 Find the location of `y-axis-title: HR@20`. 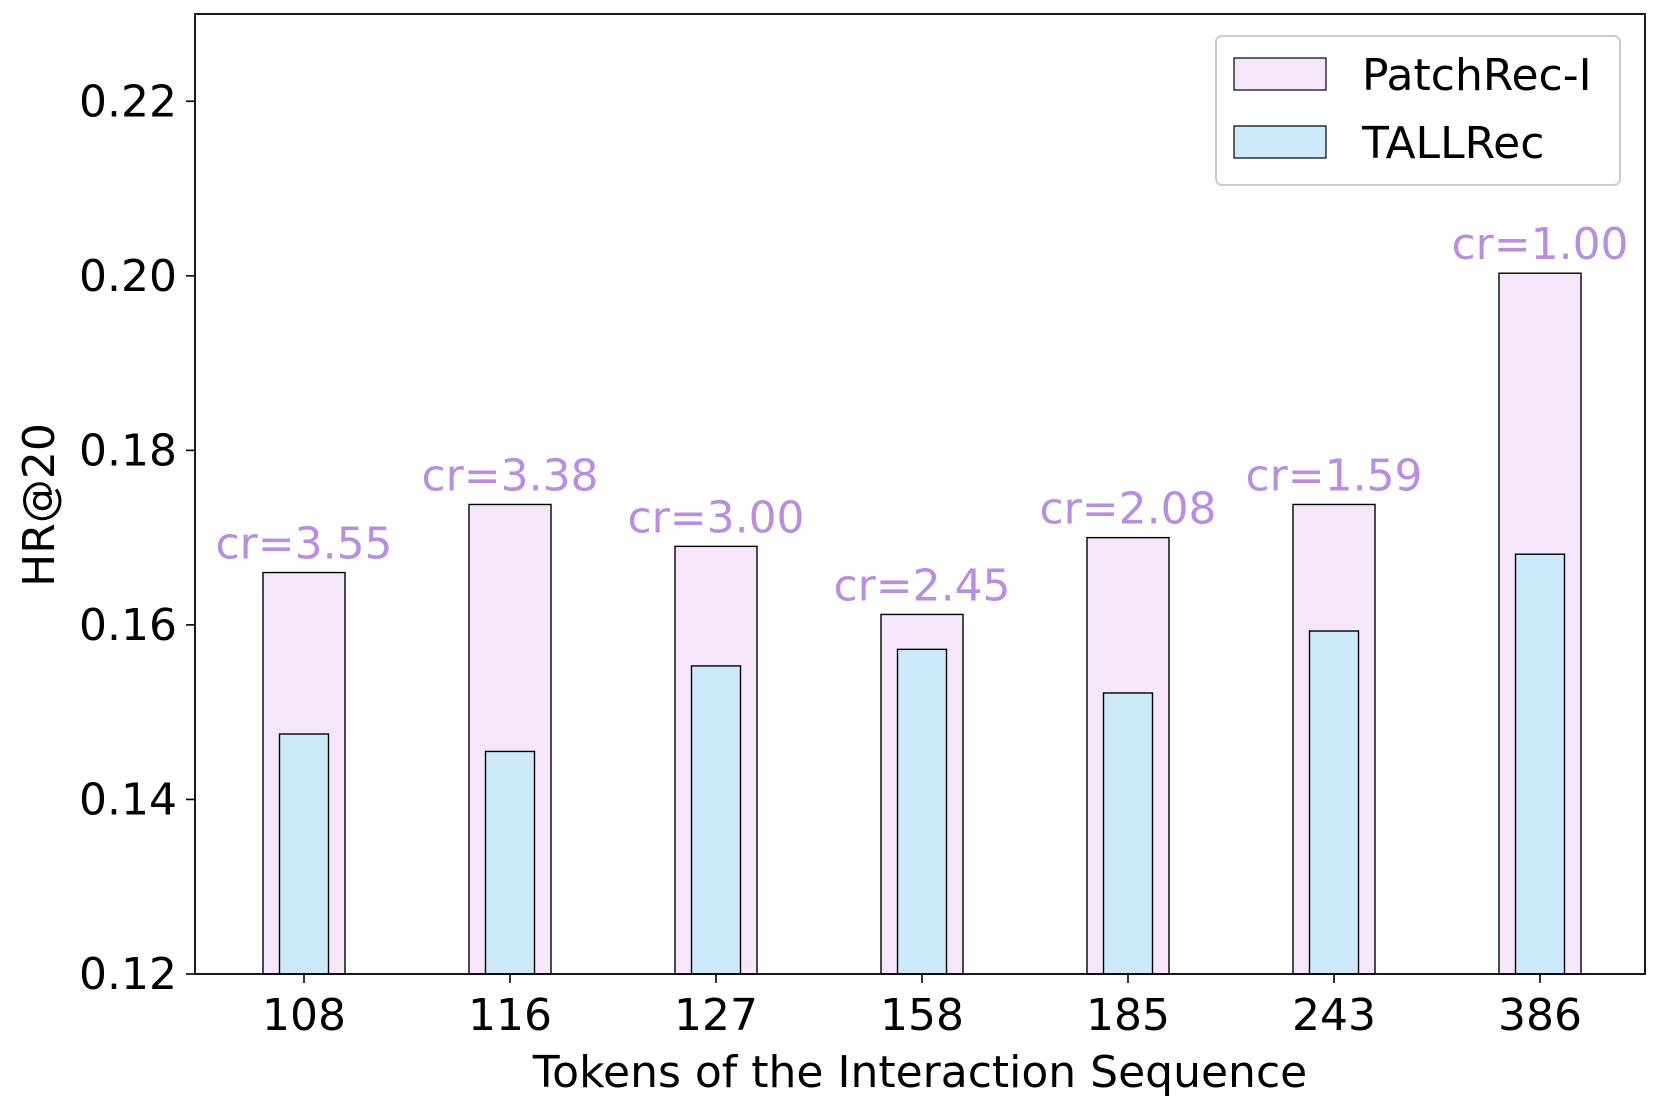

y-axis-title: HR@20 is located at coordinates (39, 505).